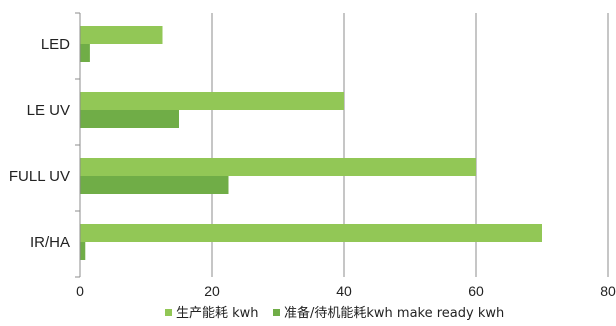 The width and height of the screenshot is (616, 326). What do you see at coordinates (394, 313) in the screenshot?
I see `legend-label-2: 准备/待机能耗kwh make ready kwh` at bounding box center [394, 313].